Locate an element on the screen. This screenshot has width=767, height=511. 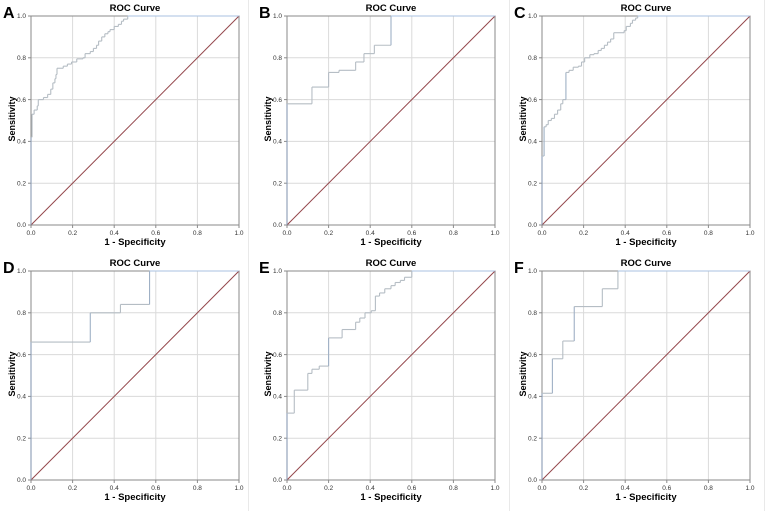
panel-letter: A is located at coordinates (9, 13).